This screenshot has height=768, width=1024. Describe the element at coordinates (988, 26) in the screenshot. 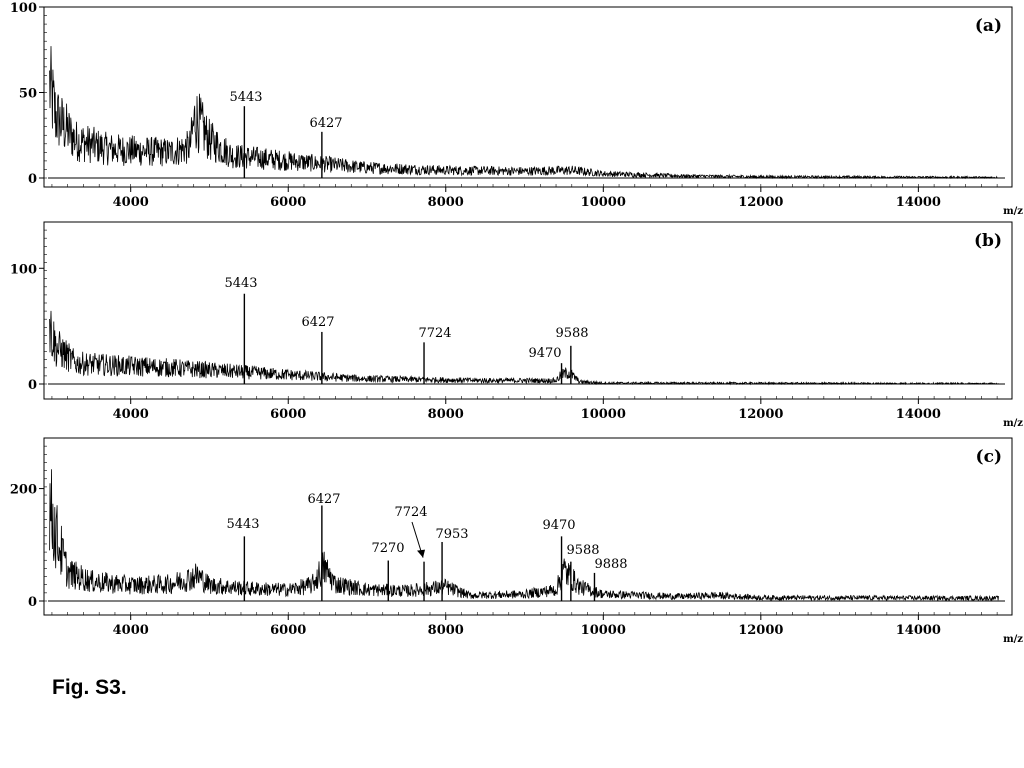

I see `panel-label: (a)` at that location.